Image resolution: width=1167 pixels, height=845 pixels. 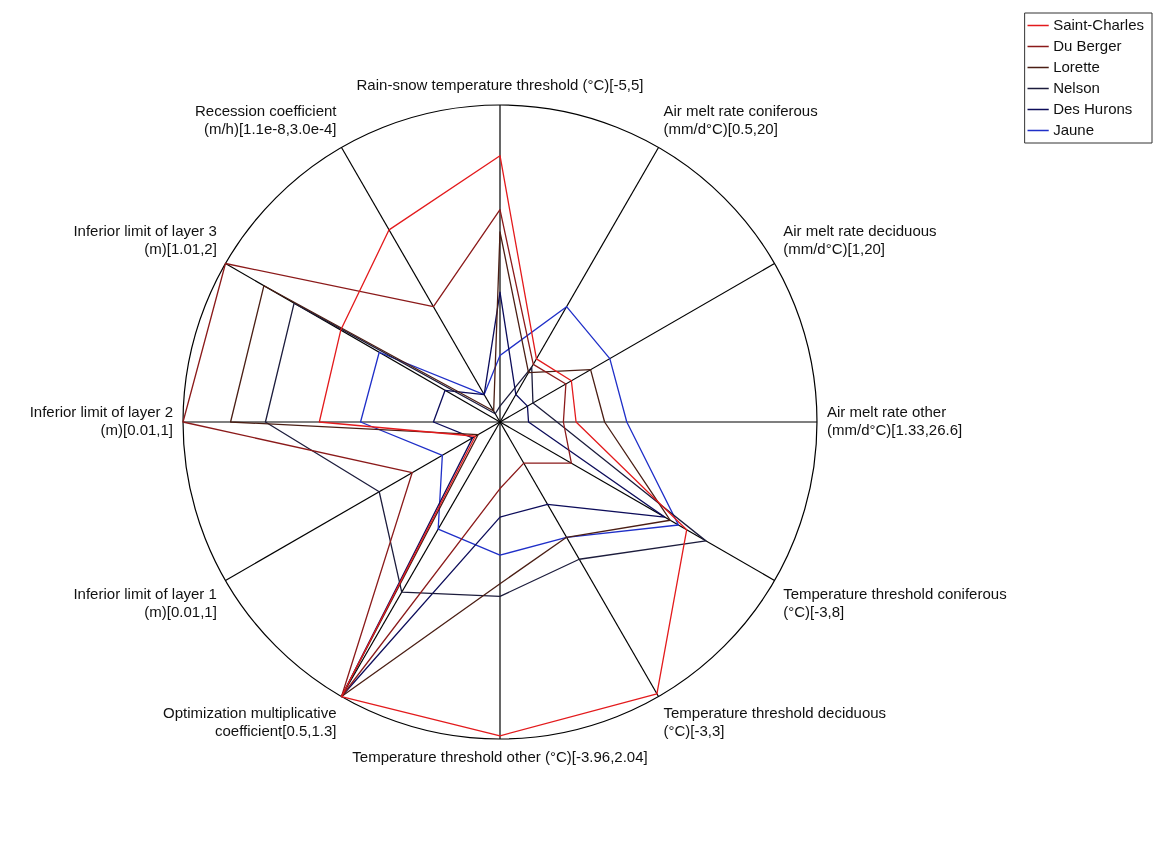 I want to click on spoke-label: Optimization multiplicative coefficient[0.5,1.3], so click(x=250, y=722).